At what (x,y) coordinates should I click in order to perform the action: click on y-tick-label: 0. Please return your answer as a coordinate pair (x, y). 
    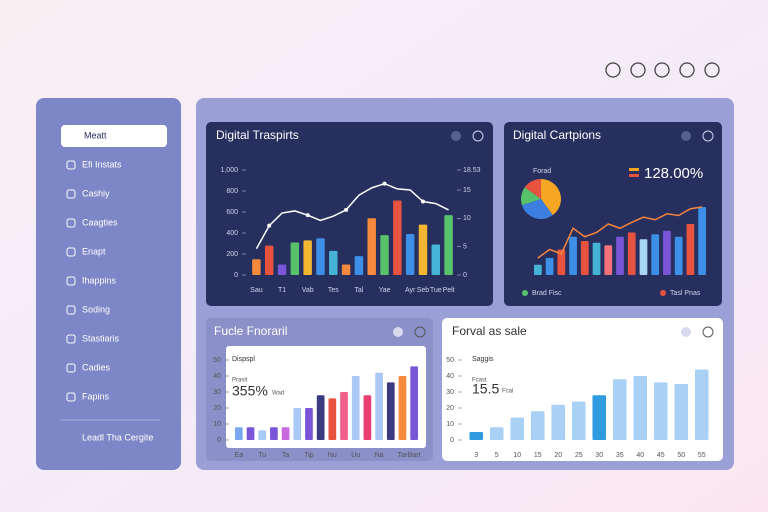
    Looking at the image, I should click on (452, 440).